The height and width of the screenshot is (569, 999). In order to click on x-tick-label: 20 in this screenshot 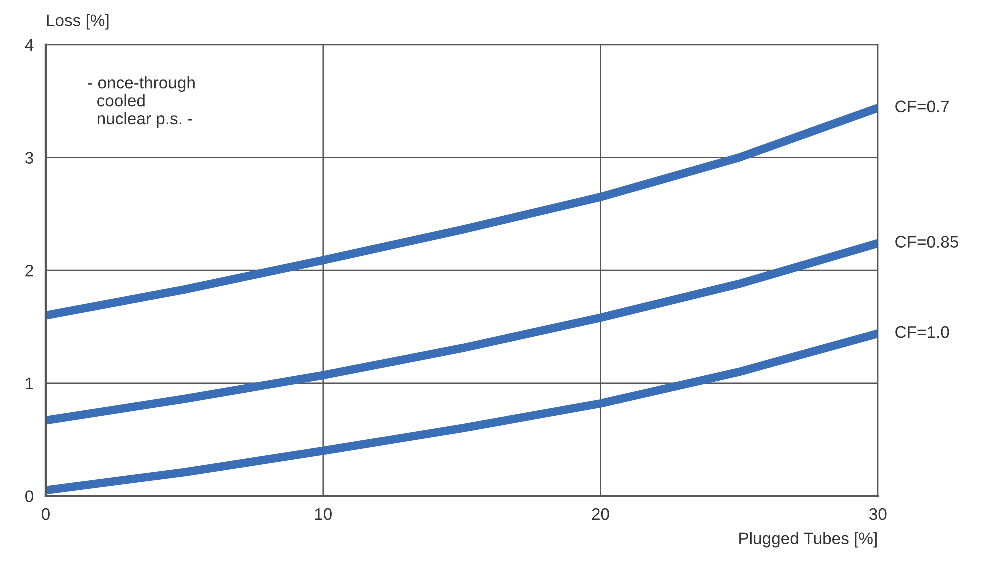, I will do `click(601, 514)`.